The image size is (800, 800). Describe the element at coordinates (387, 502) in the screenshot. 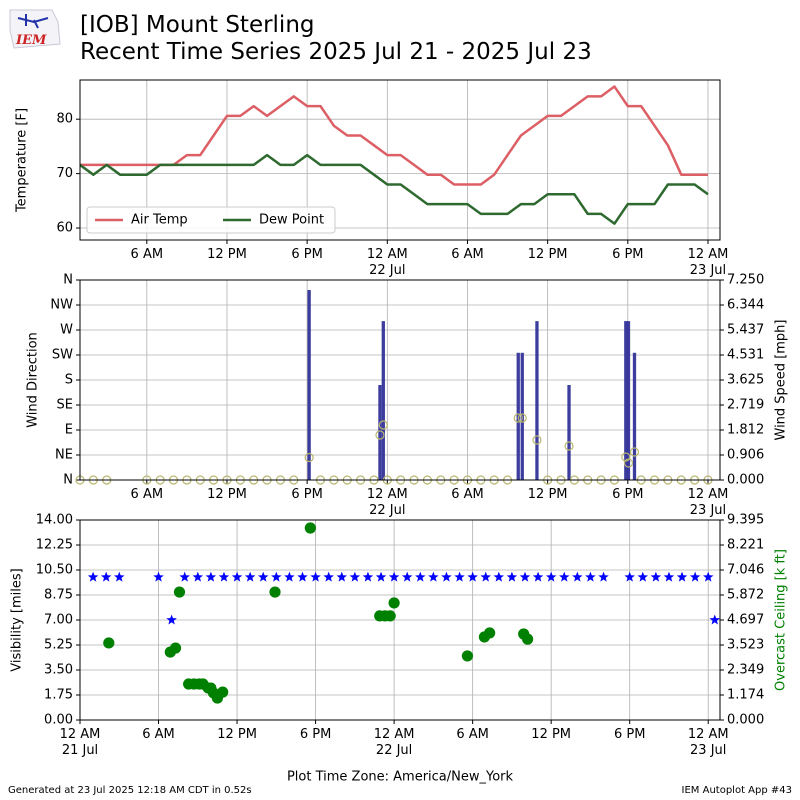

I see `x-tick-label: 12 AM 22 Jul` at that location.